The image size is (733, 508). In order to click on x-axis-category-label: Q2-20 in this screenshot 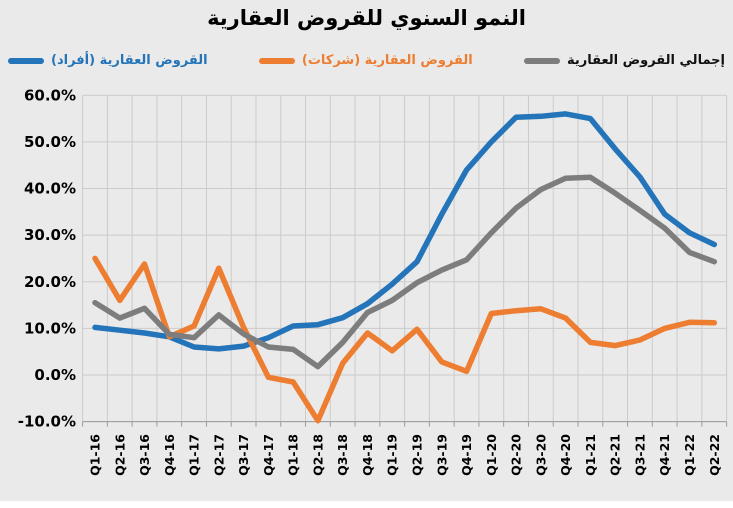, I will do `click(516, 455)`.